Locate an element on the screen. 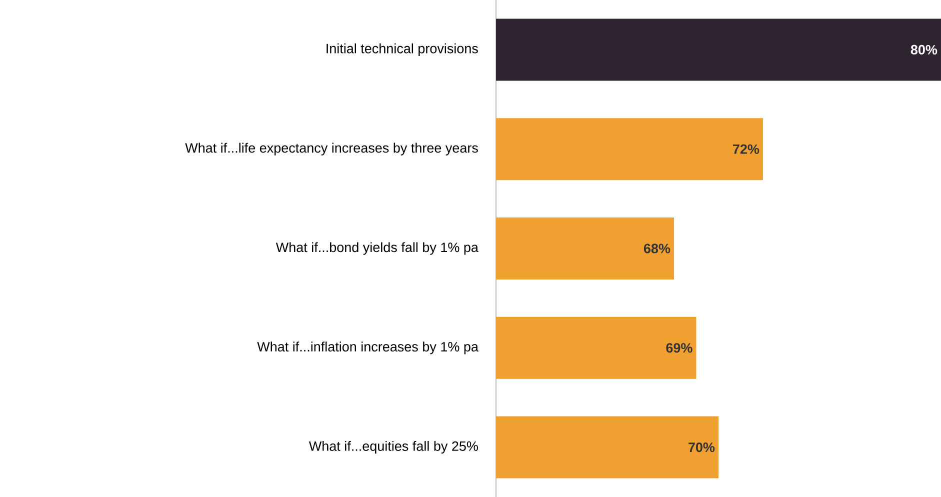  y-tick-label: What if...inflation increases by 1% pa is located at coordinates (367, 348).